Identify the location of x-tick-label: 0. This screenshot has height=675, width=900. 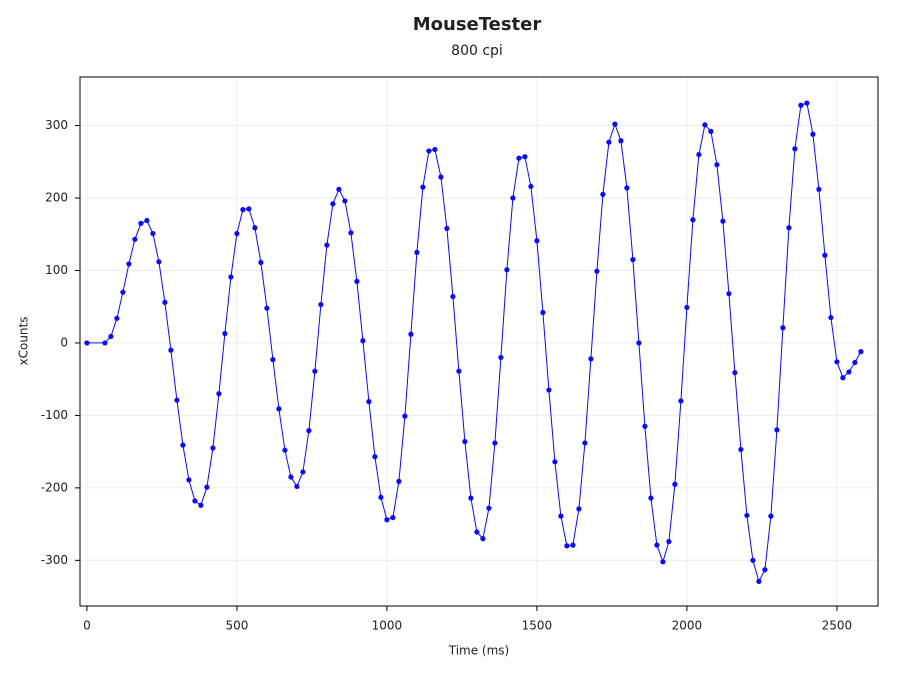
(87, 626).